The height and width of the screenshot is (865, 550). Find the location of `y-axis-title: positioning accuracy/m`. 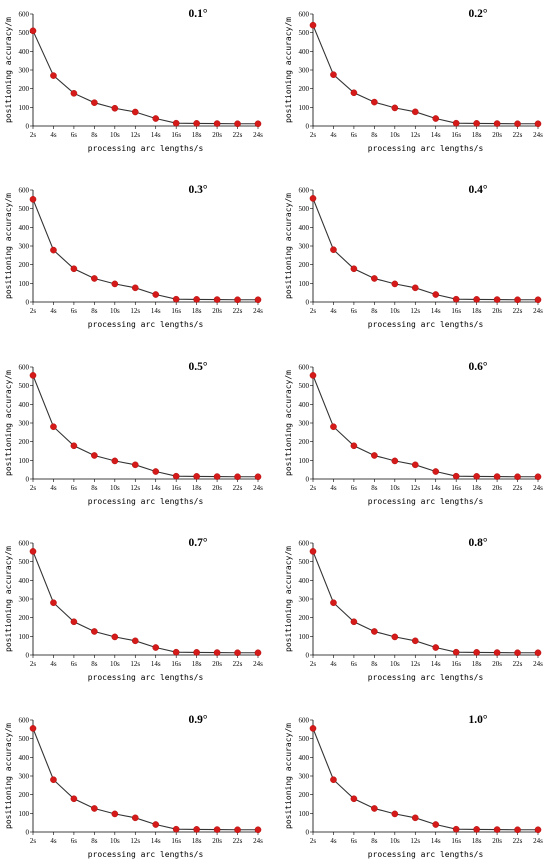

y-axis-title: positioning accuracy/m is located at coordinates (288, 599).